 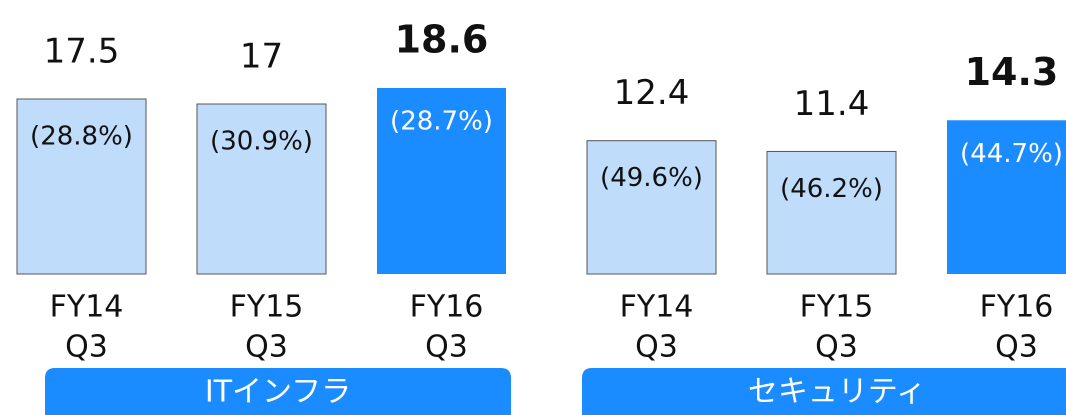 I want to click on value-label: 17.5, so click(x=82, y=52).